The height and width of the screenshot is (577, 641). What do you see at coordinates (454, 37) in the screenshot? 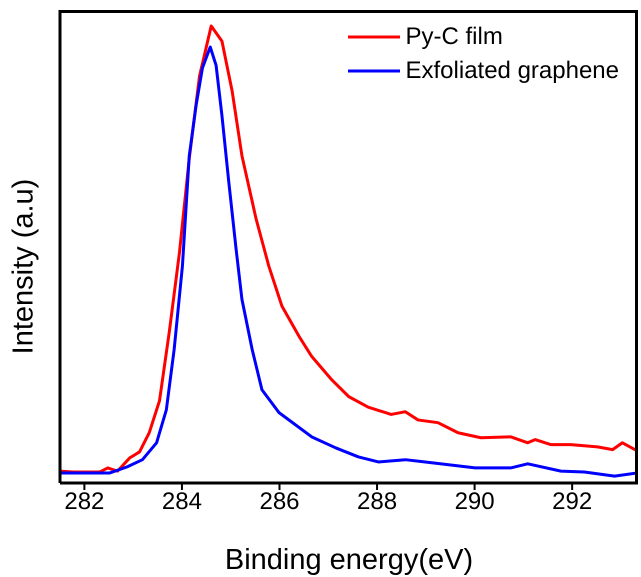
I see `legend-label: Py-C film` at bounding box center [454, 37].